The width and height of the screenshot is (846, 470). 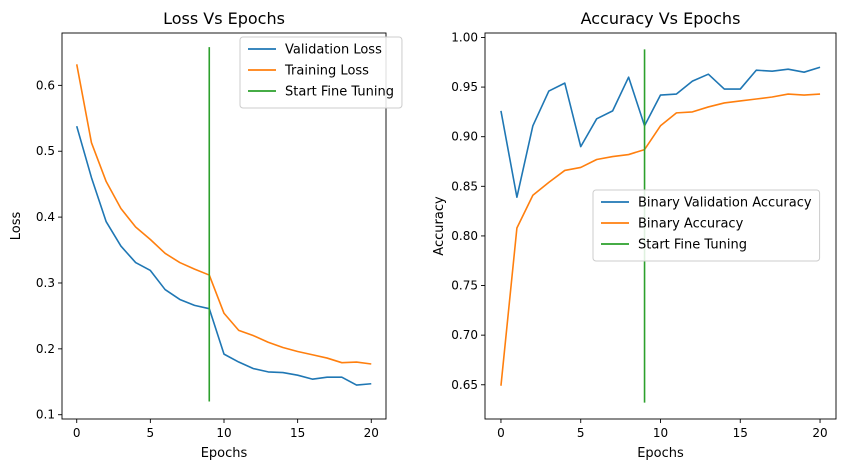 I want to click on y-tick-label: 0.5, so click(x=45, y=151).